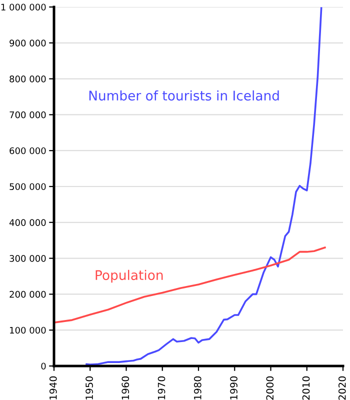 Image resolution: width=350 pixels, height=400 pixels. I want to click on text: Number of tourists in Iceland, so click(184, 95).